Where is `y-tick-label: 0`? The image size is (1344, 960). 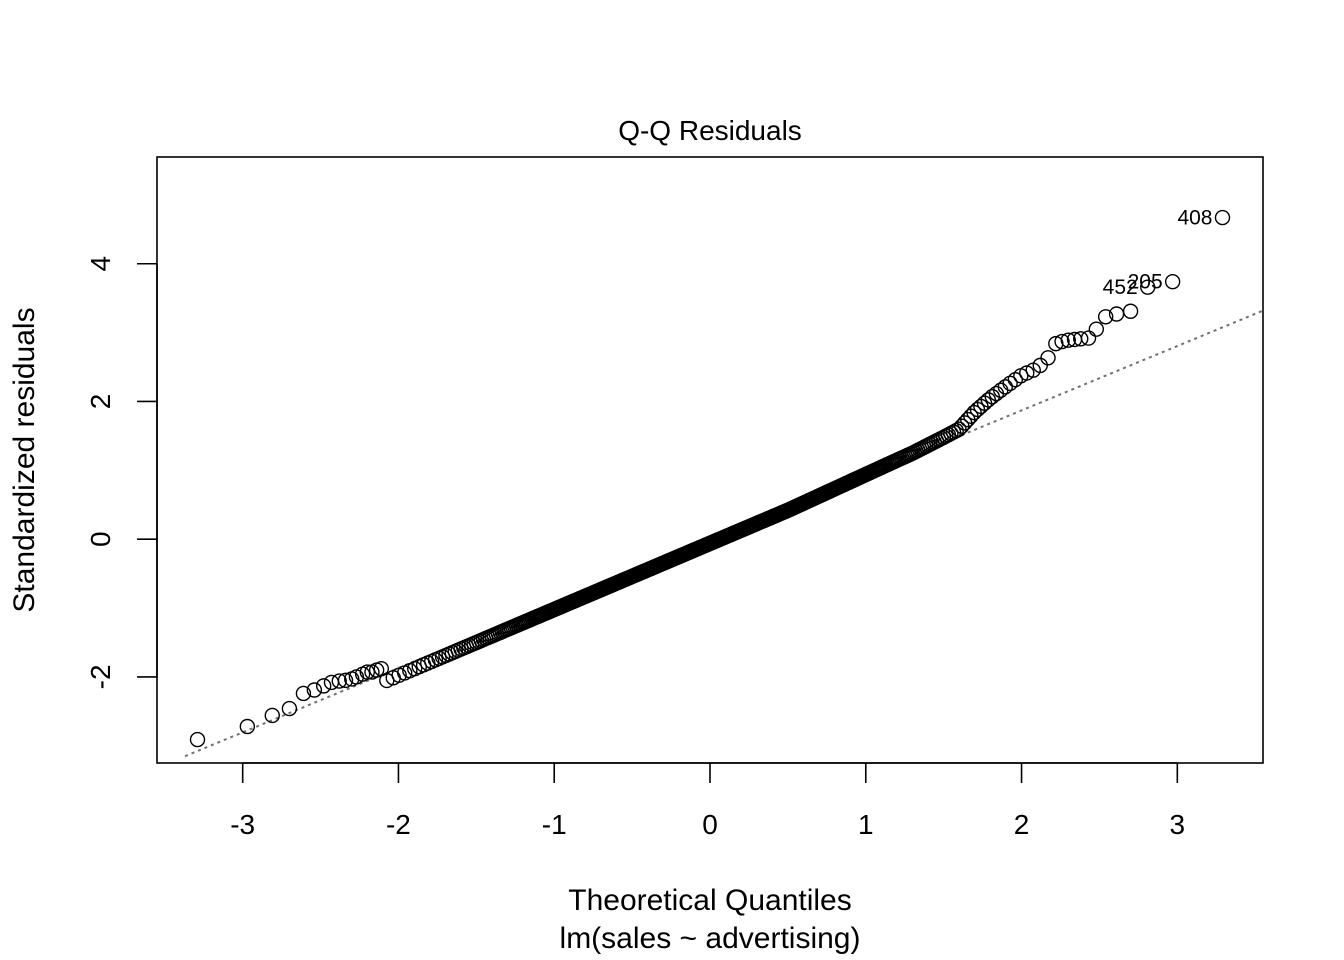
y-tick-label: 0 is located at coordinates (100, 539).